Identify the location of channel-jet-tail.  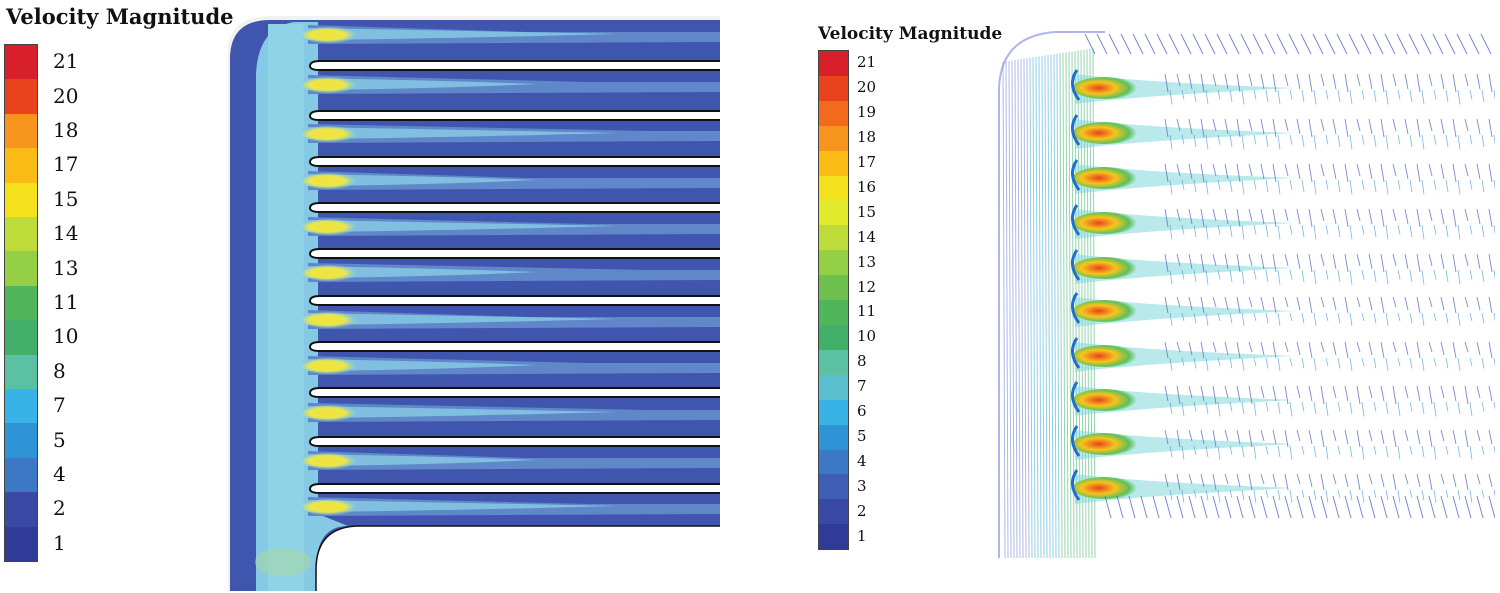
(460, 226).